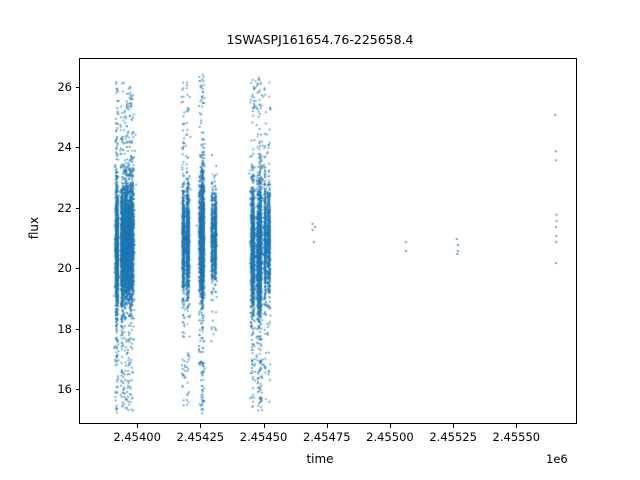  What do you see at coordinates (64, 147) in the screenshot?
I see `y-tick-label: 24` at bounding box center [64, 147].